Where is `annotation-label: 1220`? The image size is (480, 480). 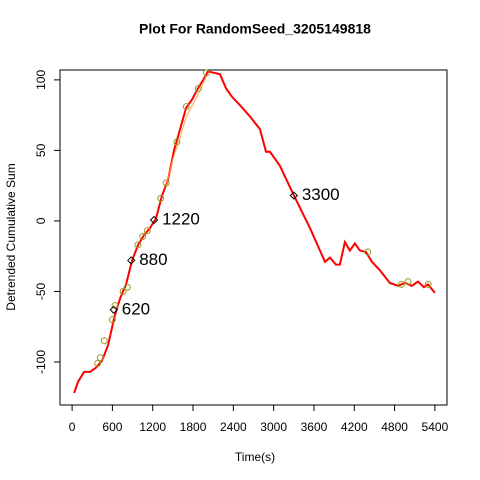 annotation-label: 1220 is located at coordinates (181, 218).